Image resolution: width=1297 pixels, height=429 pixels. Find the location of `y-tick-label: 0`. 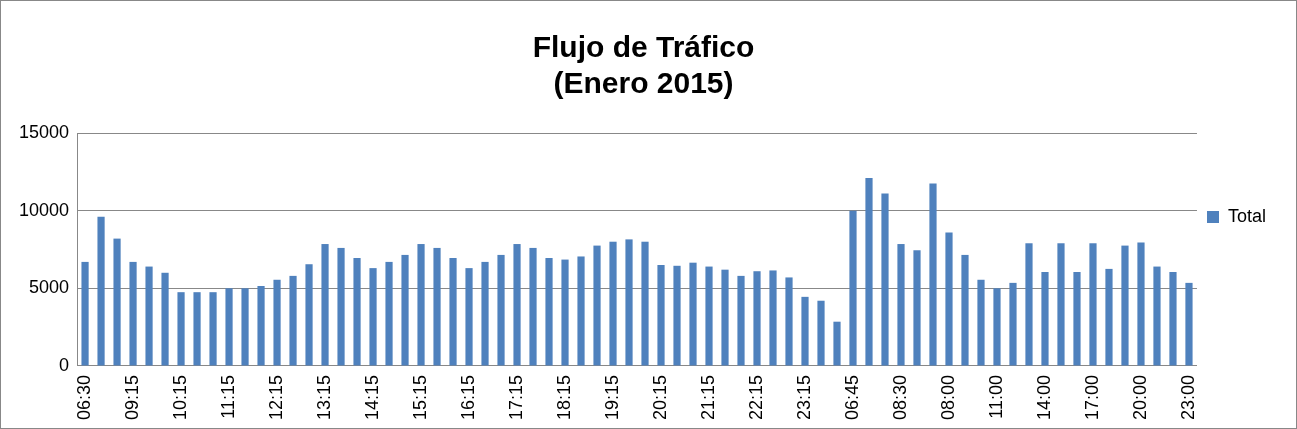

y-tick-label: 0 is located at coordinates (64, 364).